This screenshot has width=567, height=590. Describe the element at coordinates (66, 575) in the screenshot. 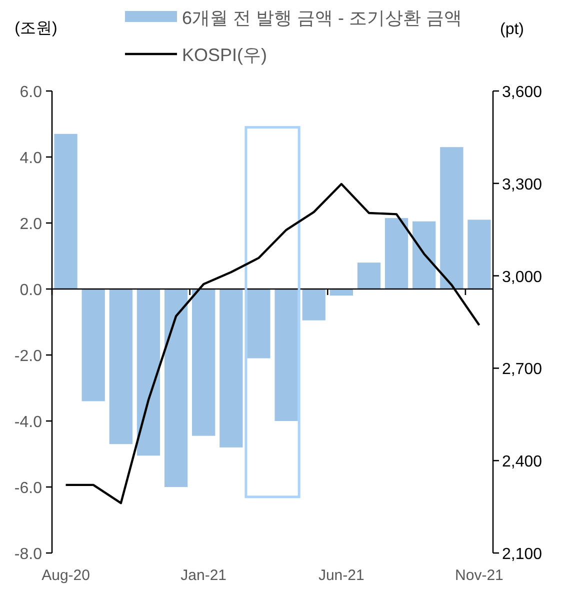

I see `x-tick-label: Aug-20` at that location.